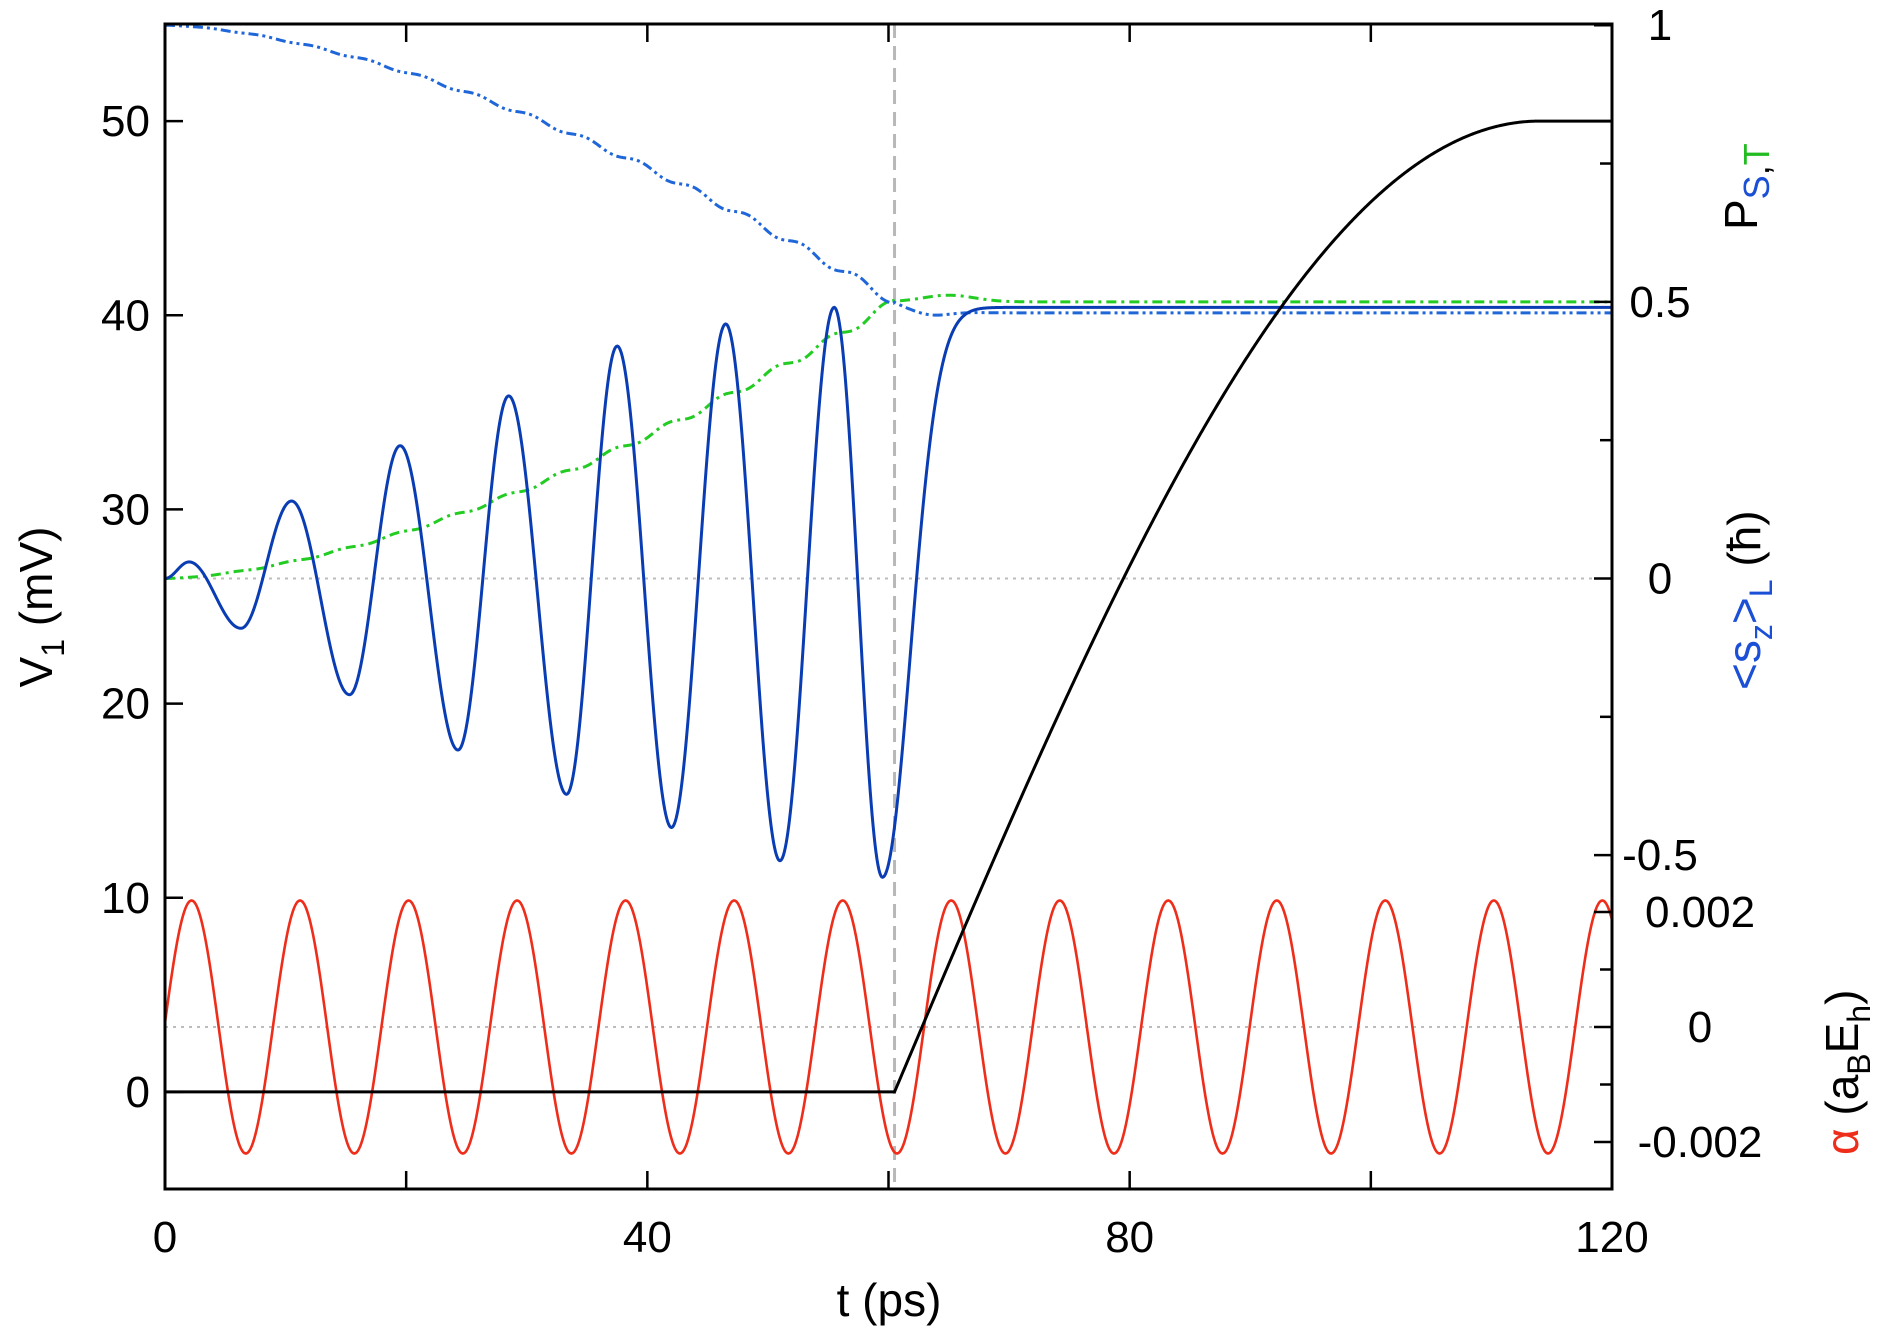 This screenshot has height=1332, width=1885. I want to click on y-right-upper-tick-label: -0.5, so click(1660, 855).